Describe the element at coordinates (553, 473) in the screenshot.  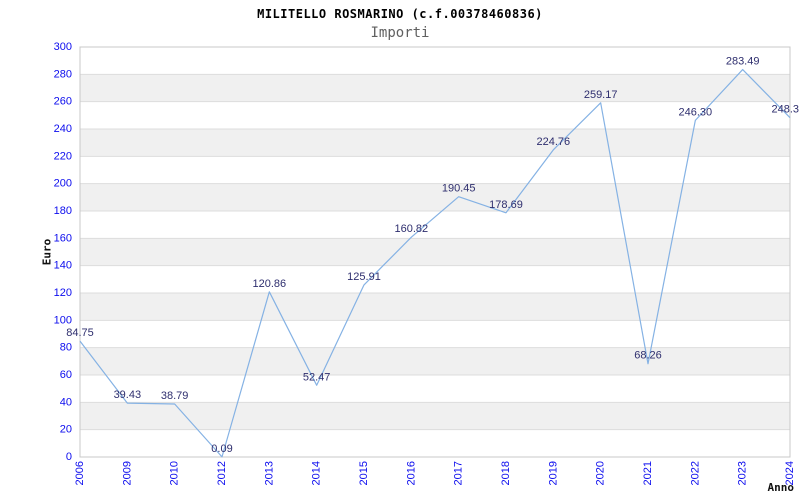
I see `x-tick-label: 2019` at that location.